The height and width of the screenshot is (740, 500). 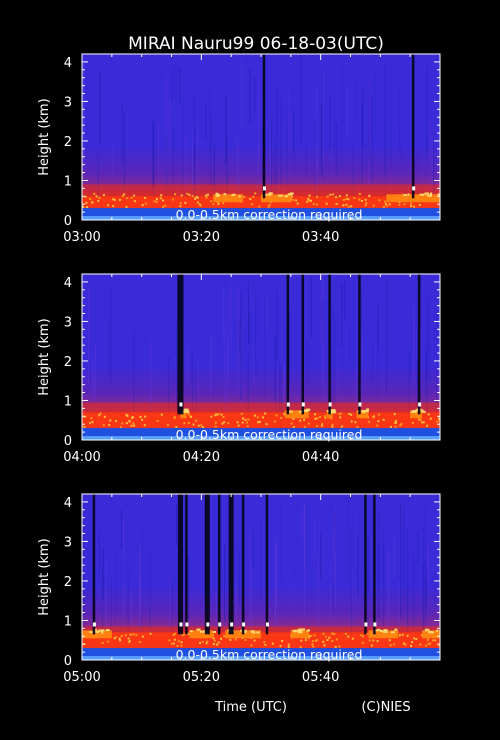 I want to click on surface-blue-band, so click(x=261, y=652).